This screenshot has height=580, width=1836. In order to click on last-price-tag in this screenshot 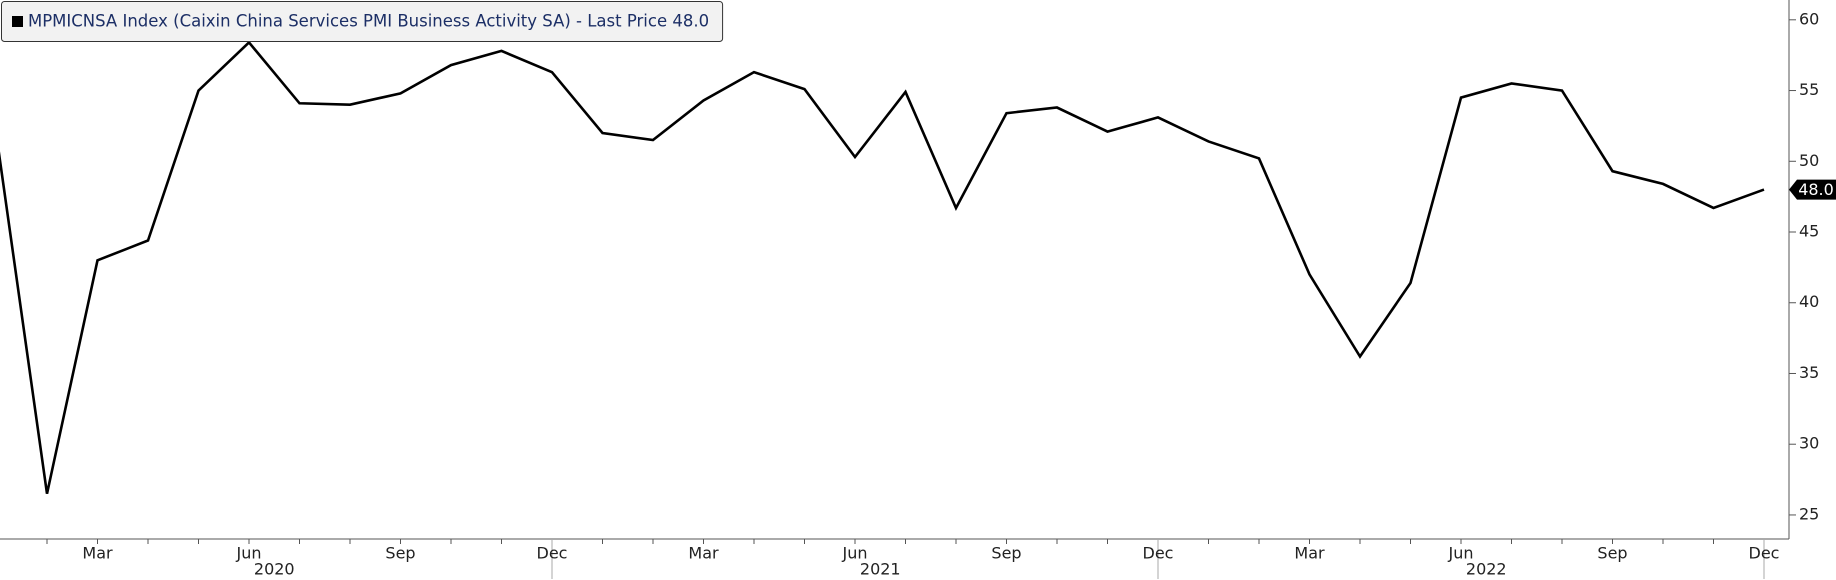, I will do `click(1812, 189)`.